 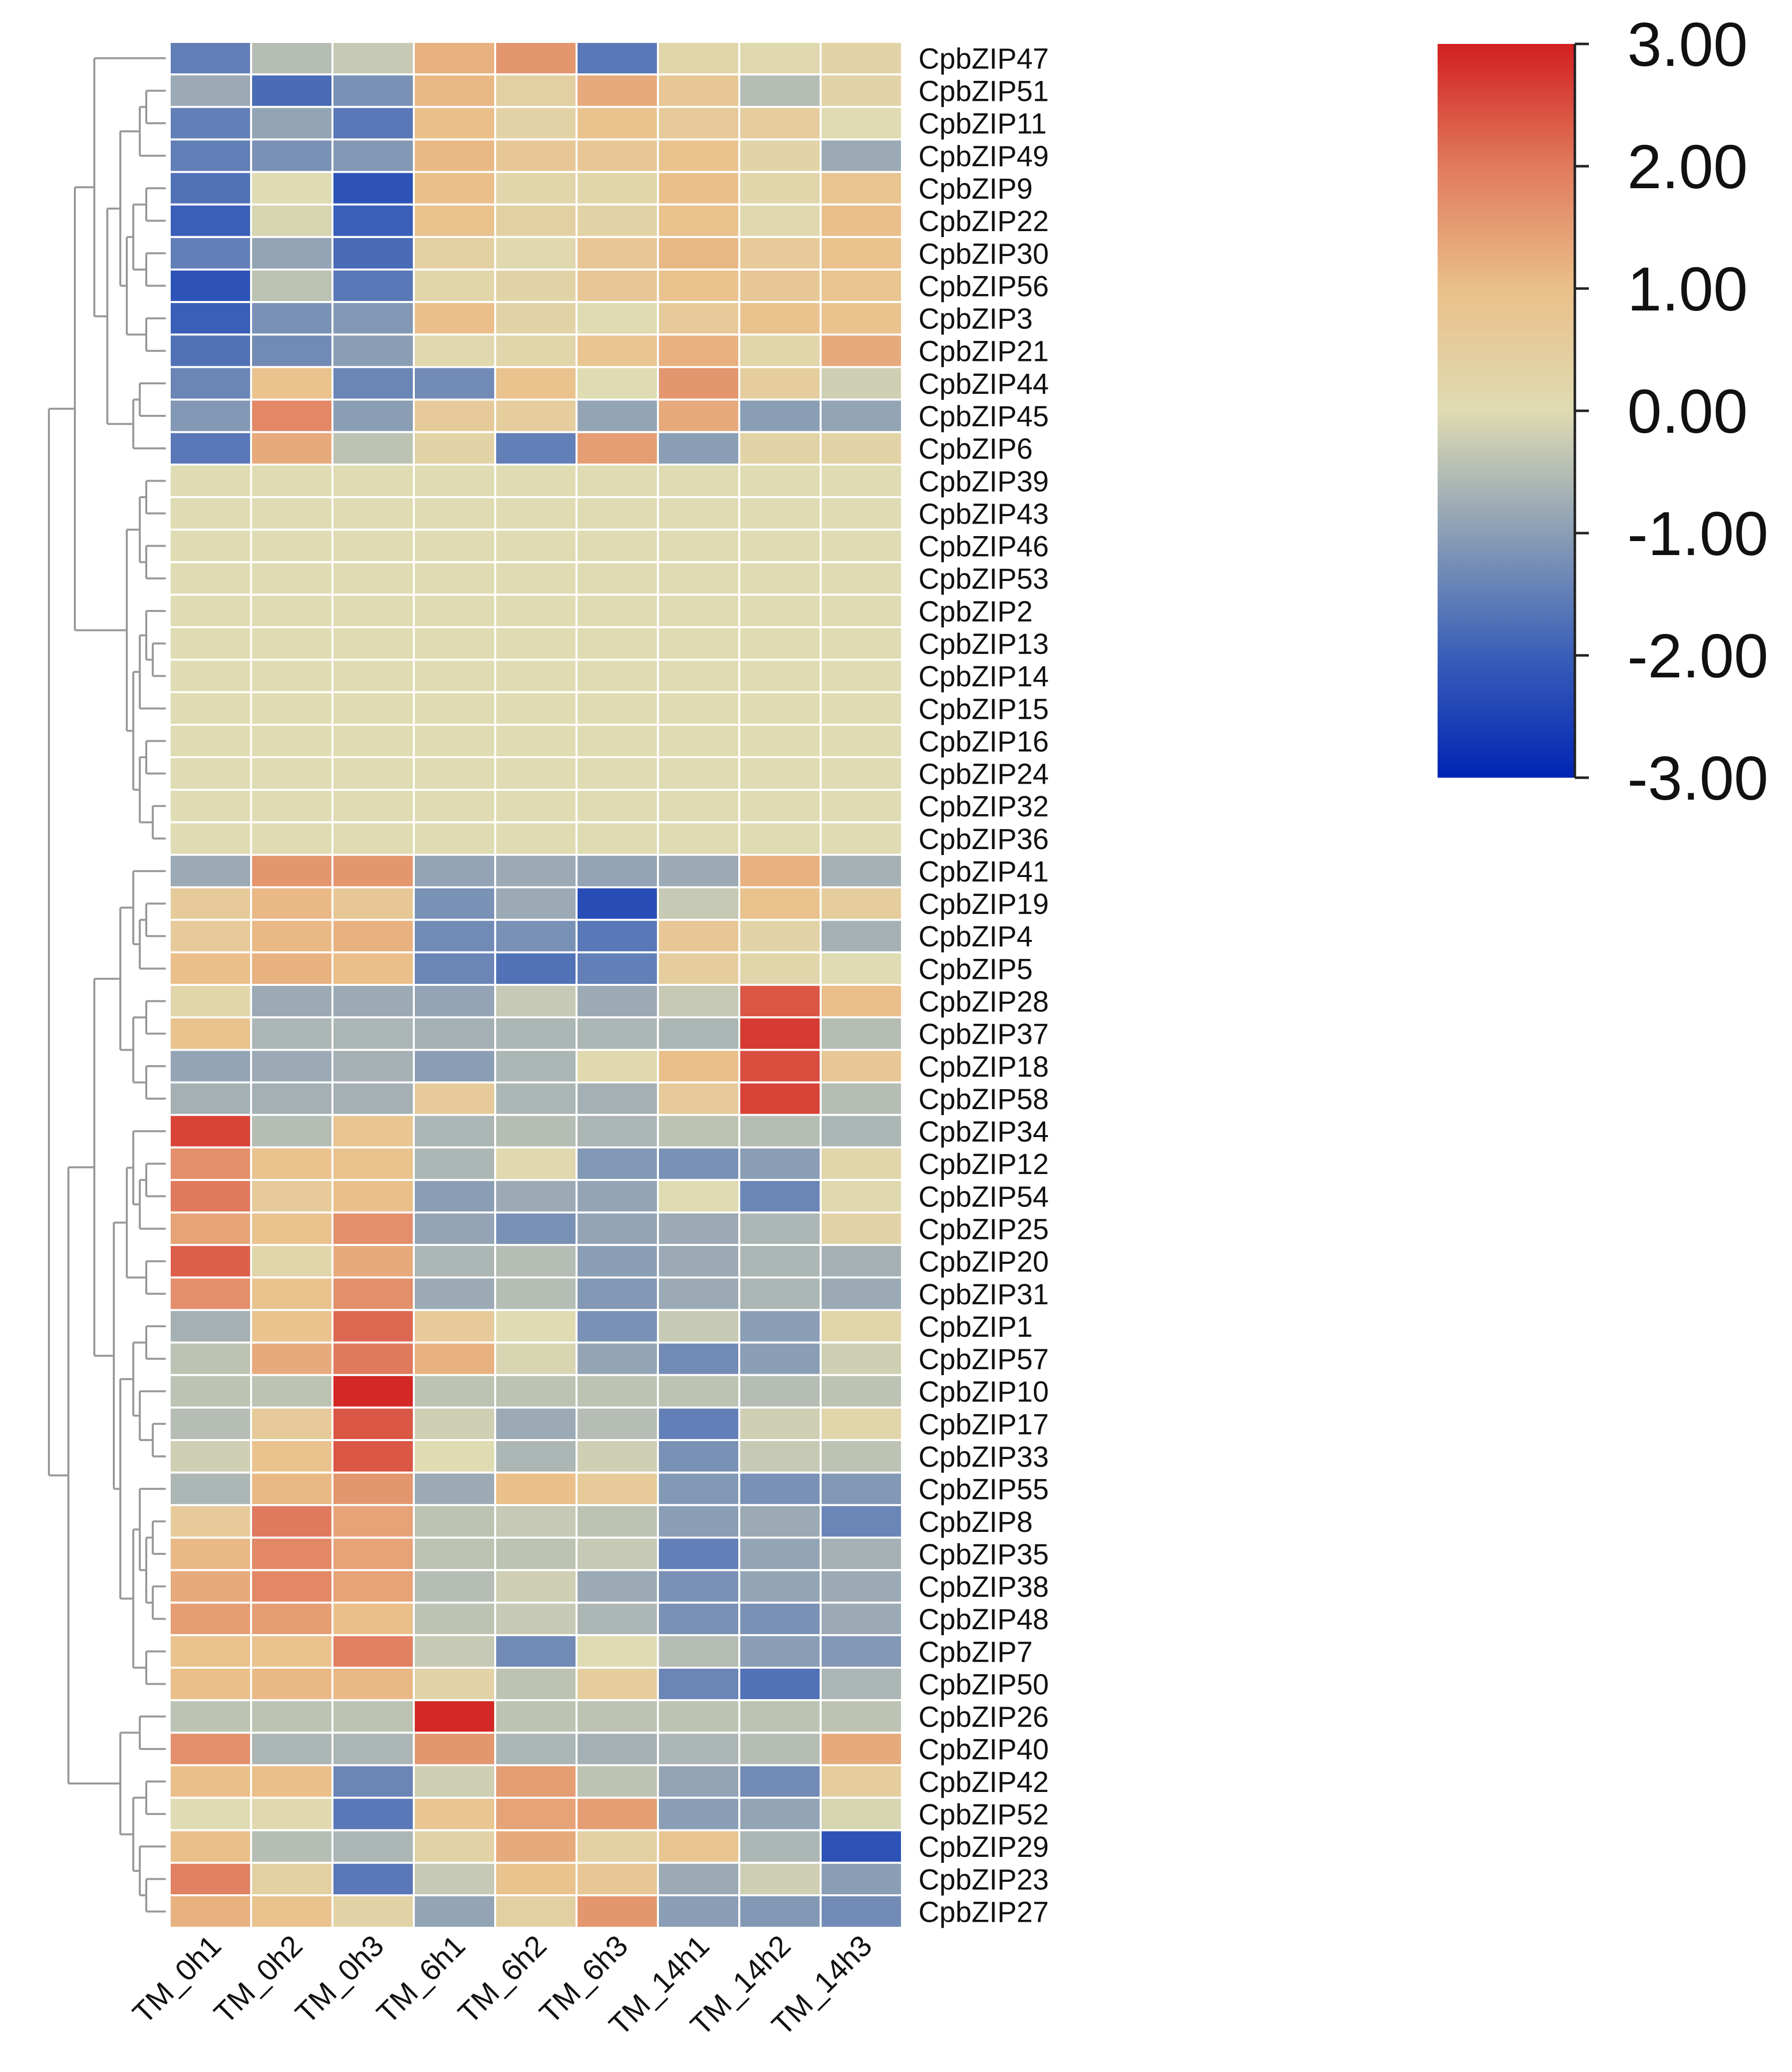 What do you see at coordinates (984, 1424) in the screenshot?
I see `row-label: CpbZIP17` at bounding box center [984, 1424].